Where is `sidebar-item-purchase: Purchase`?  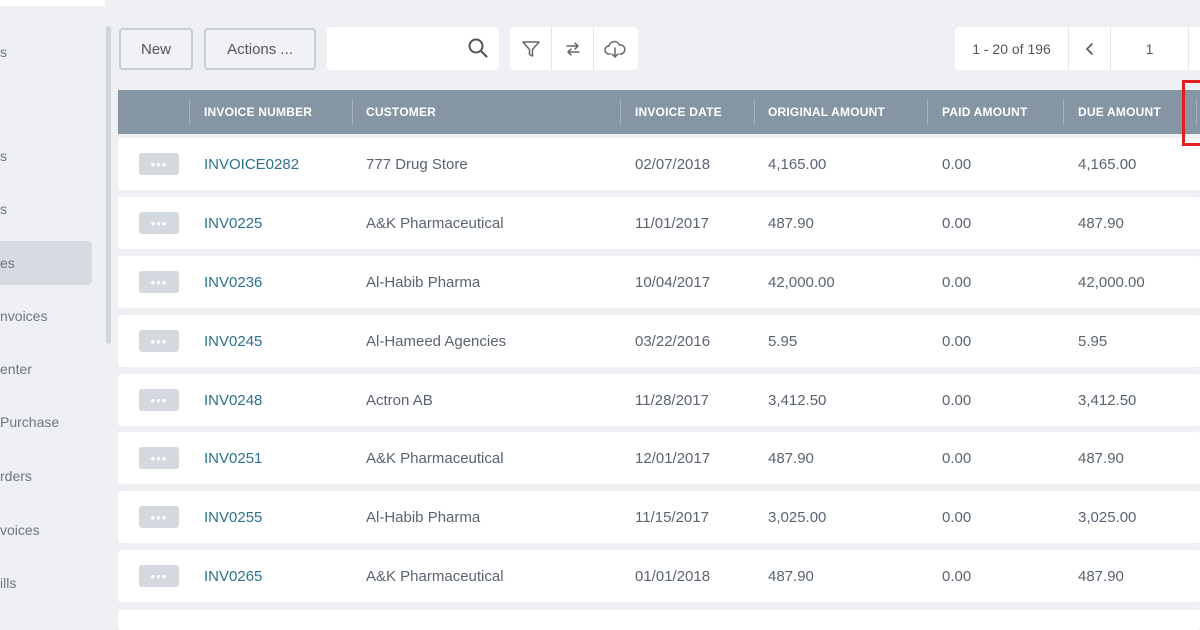 sidebar-item-purchase: Purchase is located at coordinates (46, 422).